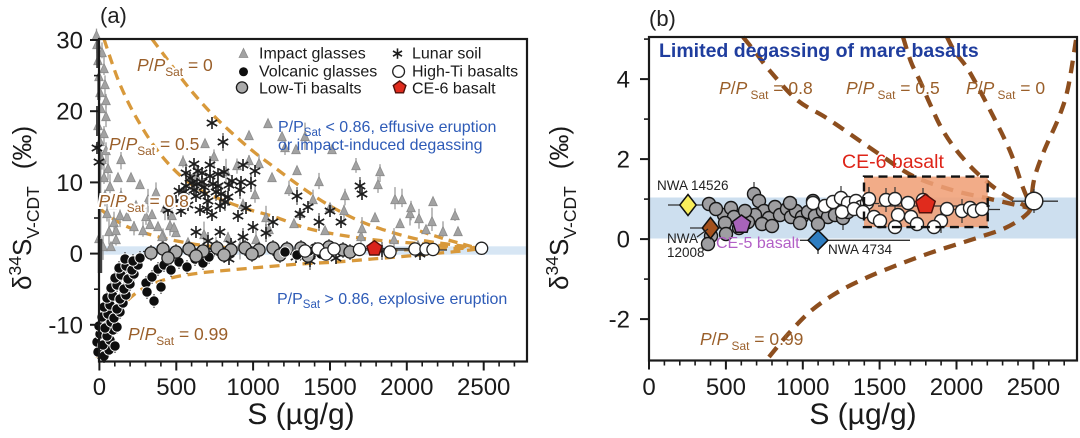  What do you see at coordinates (178, 336) in the screenshot?
I see `svg-text: P/PSat = 0.99` at bounding box center [178, 336].